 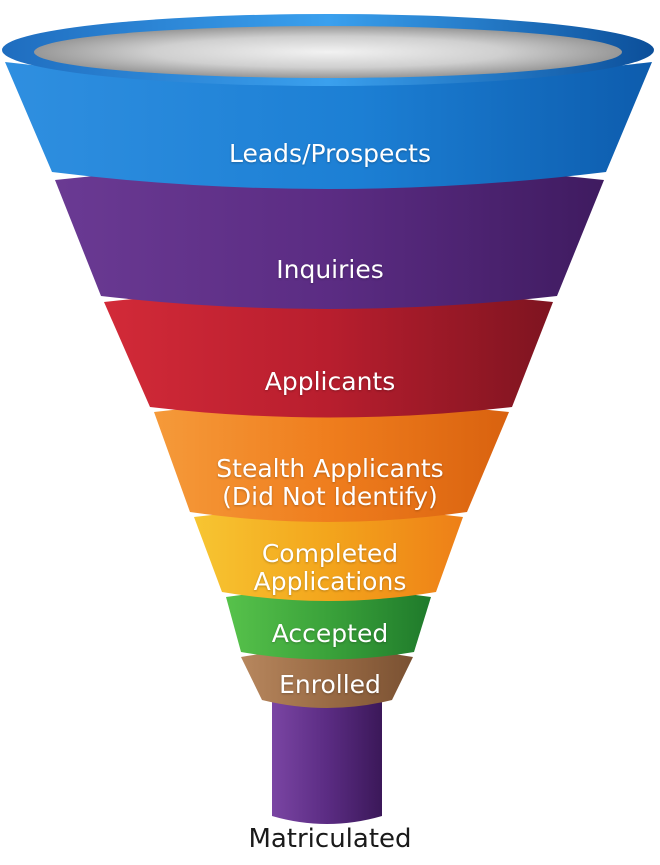 What do you see at coordinates (331, 462) in the screenshot?
I see `stage-stealth-applicants` at bounding box center [331, 462].